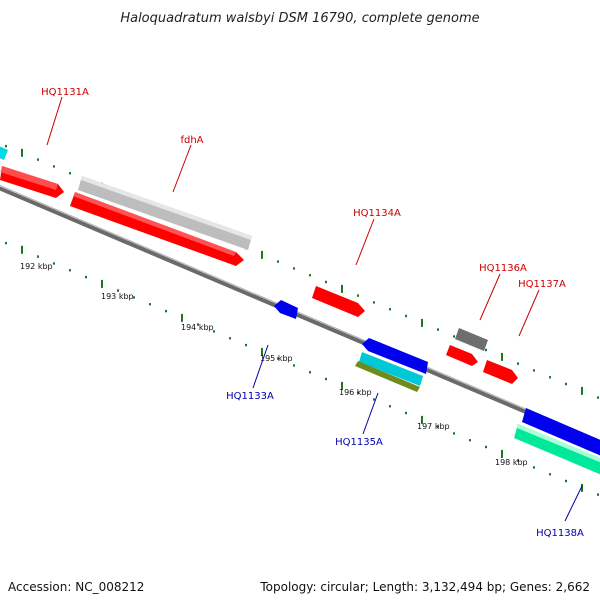 The height and width of the screenshot is (600, 600). Describe the element at coordinates (558, 443) in the screenshot. I see `gene-hq1138a-highlight` at that location.